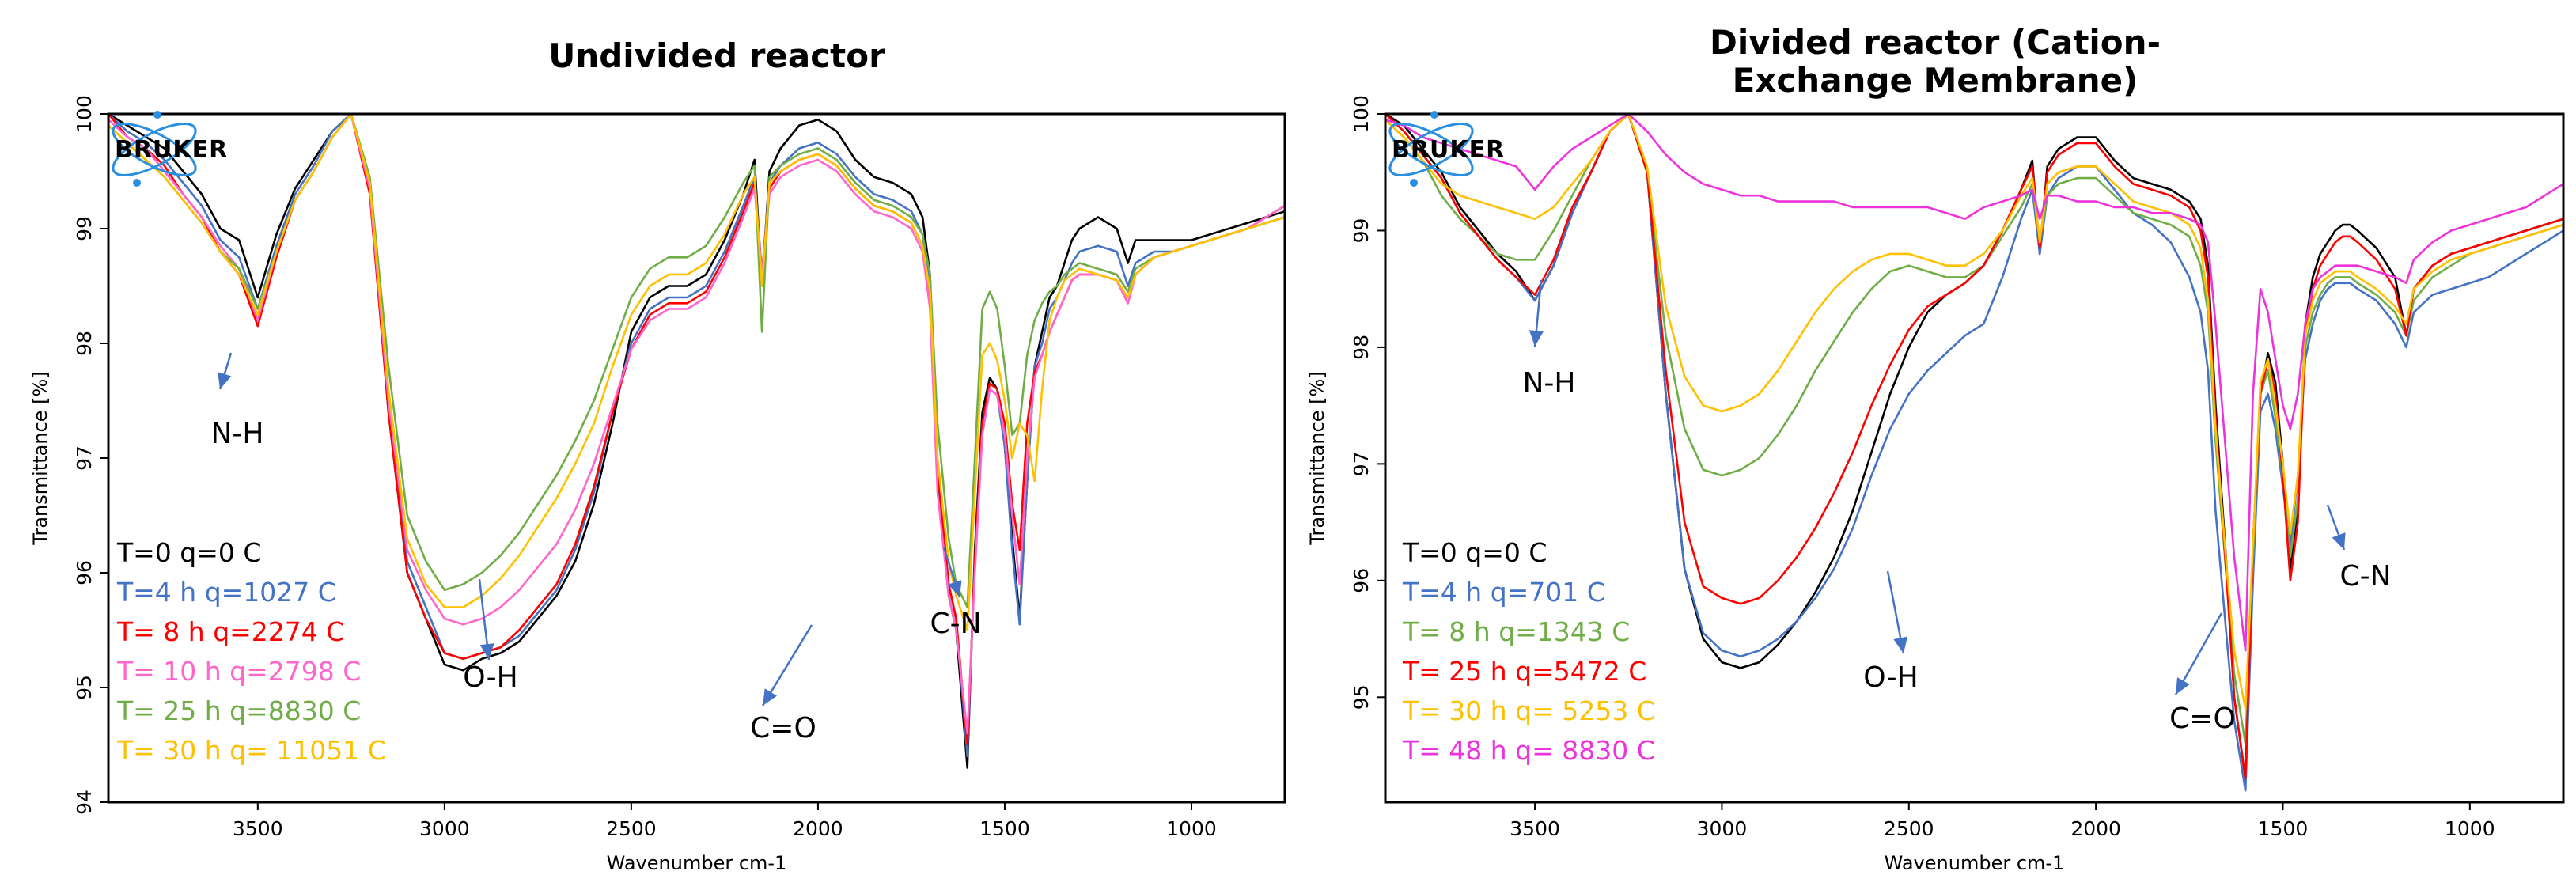 Image resolution: width=2576 pixels, height=875 pixels. Describe the element at coordinates (1524, 671) in the screenshot. I see `legend-entry-4: T= 25 h q=5472 C` at that location.